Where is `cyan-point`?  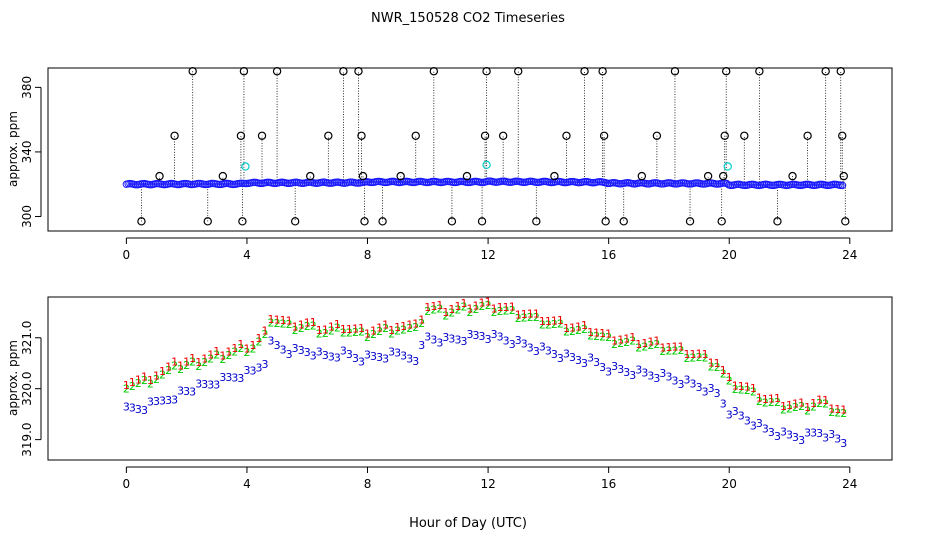 cyan-point is located at coordinates (727, 166).